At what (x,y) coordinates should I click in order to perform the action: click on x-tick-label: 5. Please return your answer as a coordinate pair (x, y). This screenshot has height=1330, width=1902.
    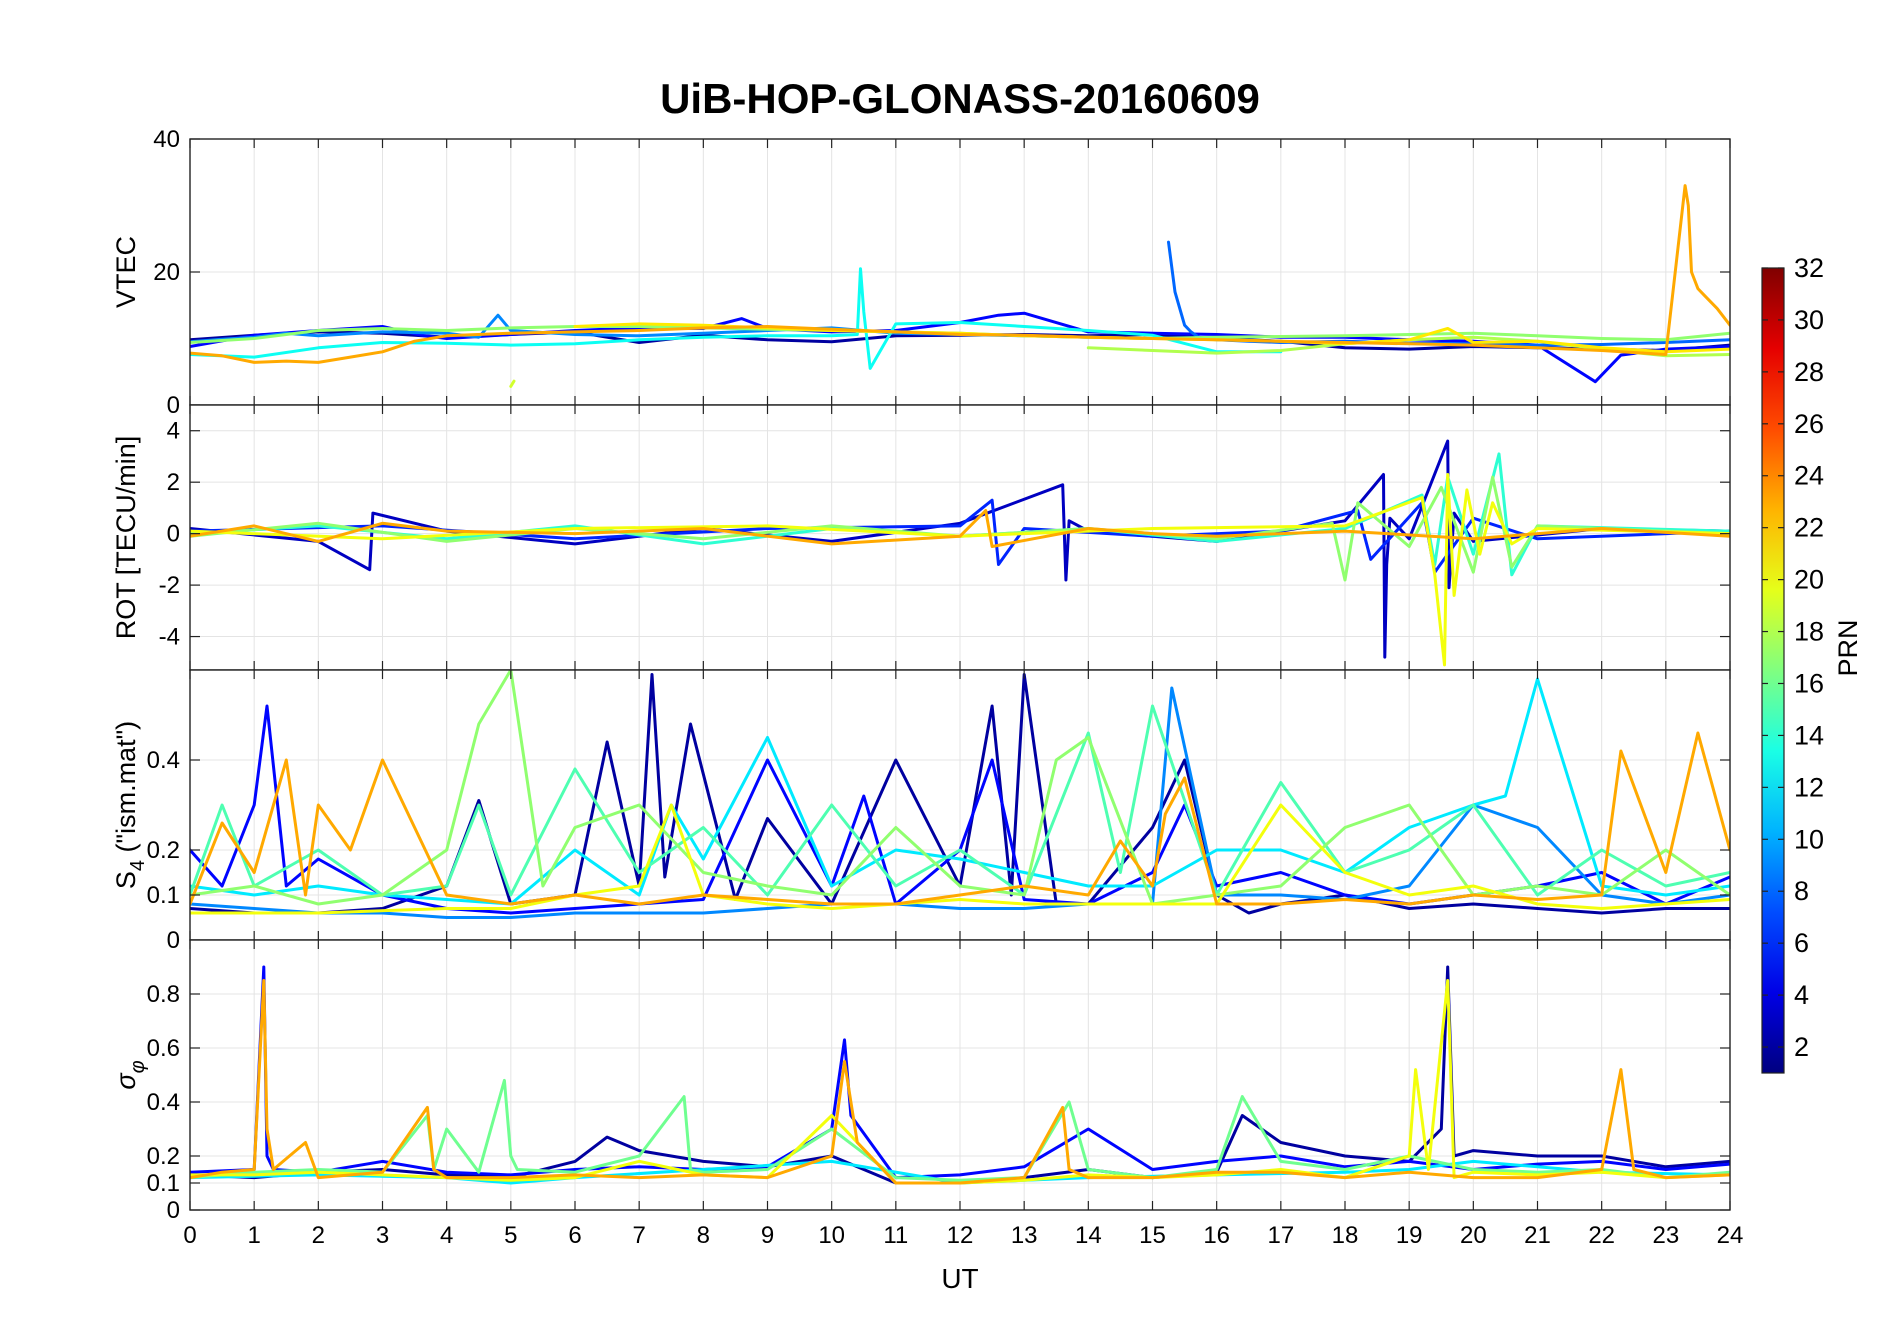
    Looking at the image, I should click on (510, 1235).